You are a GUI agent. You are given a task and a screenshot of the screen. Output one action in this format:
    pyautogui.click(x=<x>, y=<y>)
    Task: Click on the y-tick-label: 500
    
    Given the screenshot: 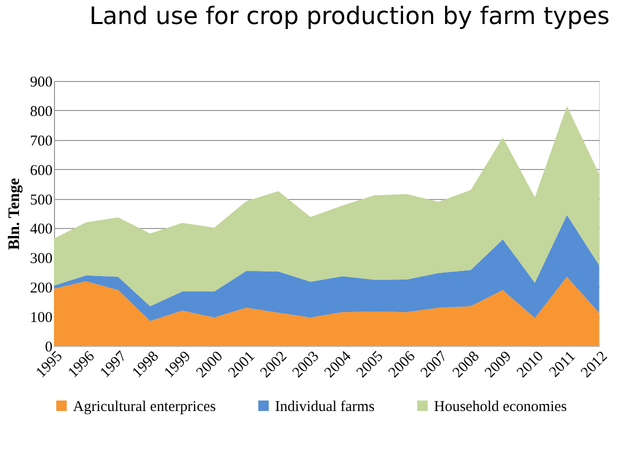 What is the action you would take?
    pyautogui.click(x=41, y=200)
    